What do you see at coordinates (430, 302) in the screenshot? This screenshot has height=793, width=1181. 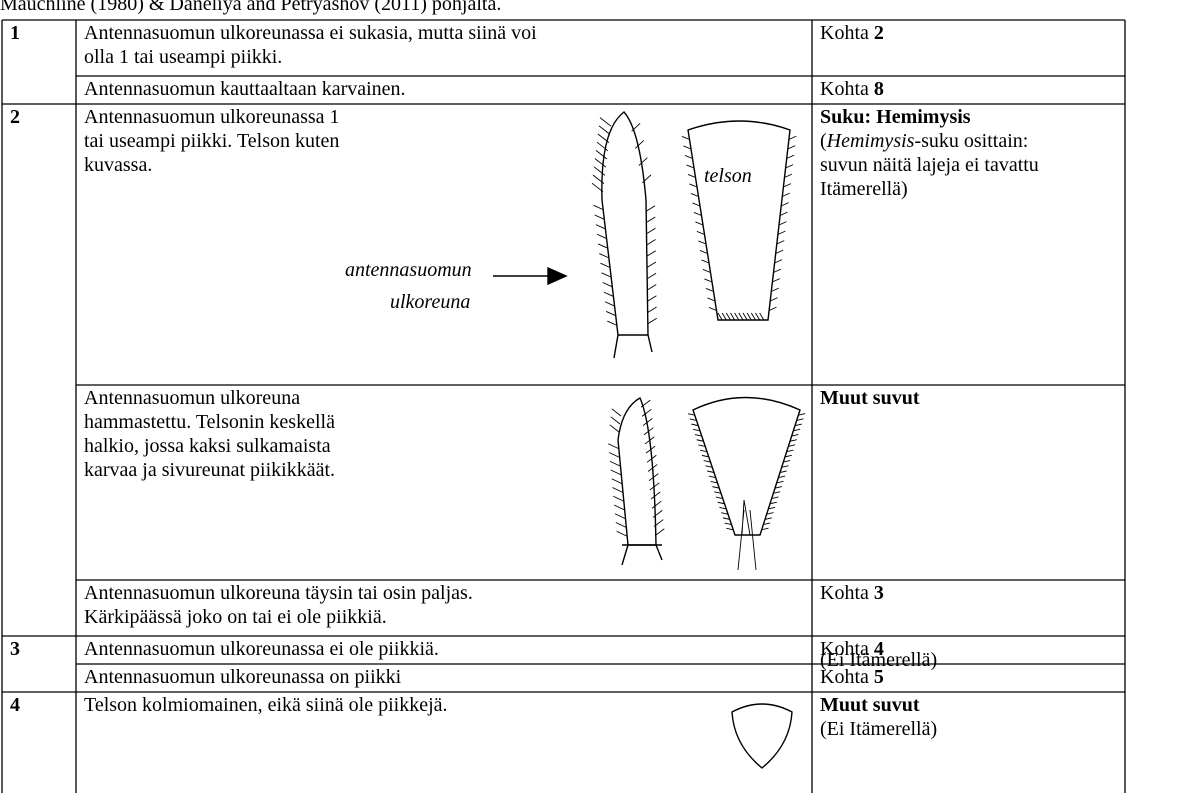 I see `figure-label: ulkoreuna` at bounding box center [430, 302].